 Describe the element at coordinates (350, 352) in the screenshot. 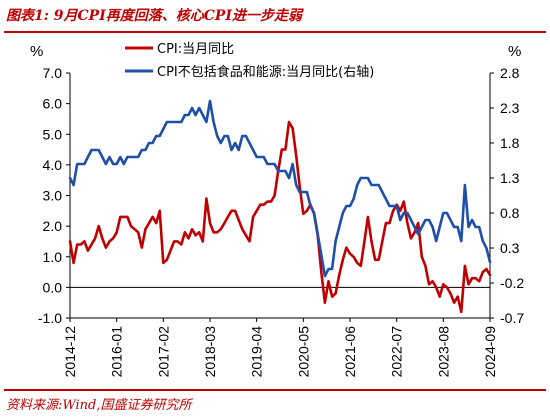

I see `x-tick-label: 2021-06` at that location.